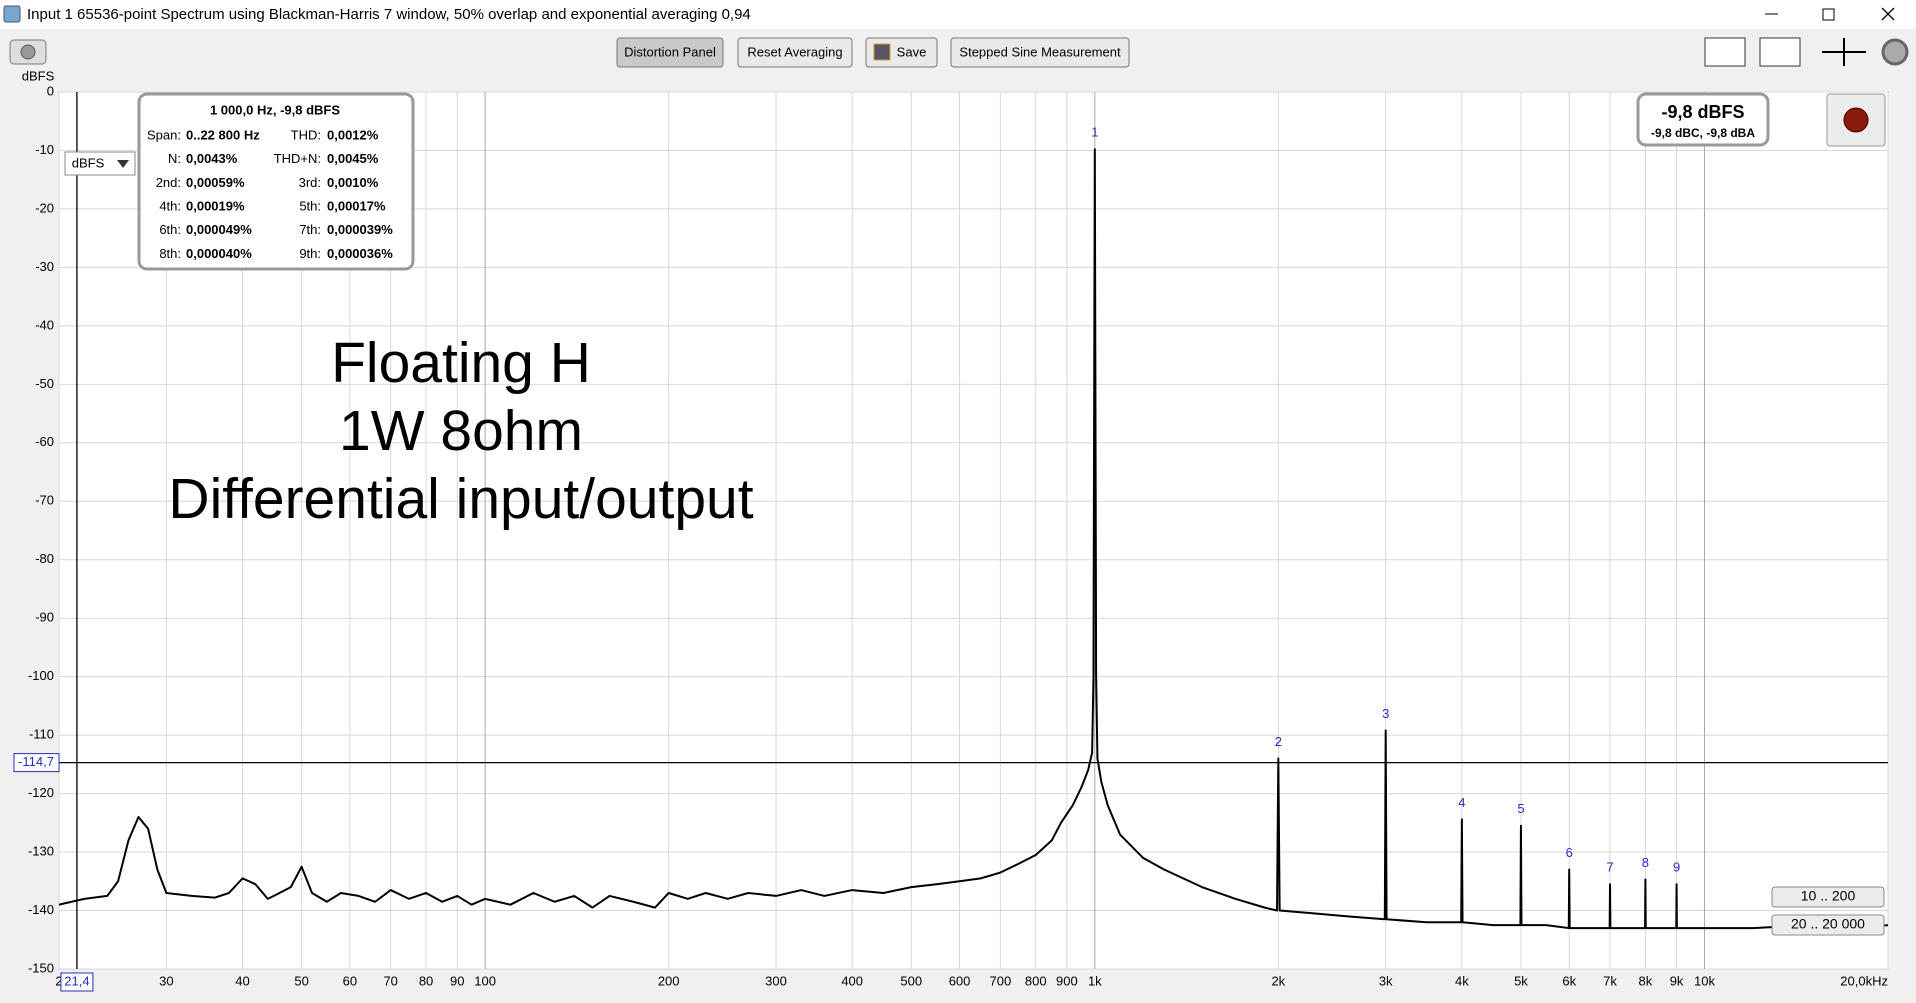  I want to click on x-tick-label: 90, so click(457, 980).